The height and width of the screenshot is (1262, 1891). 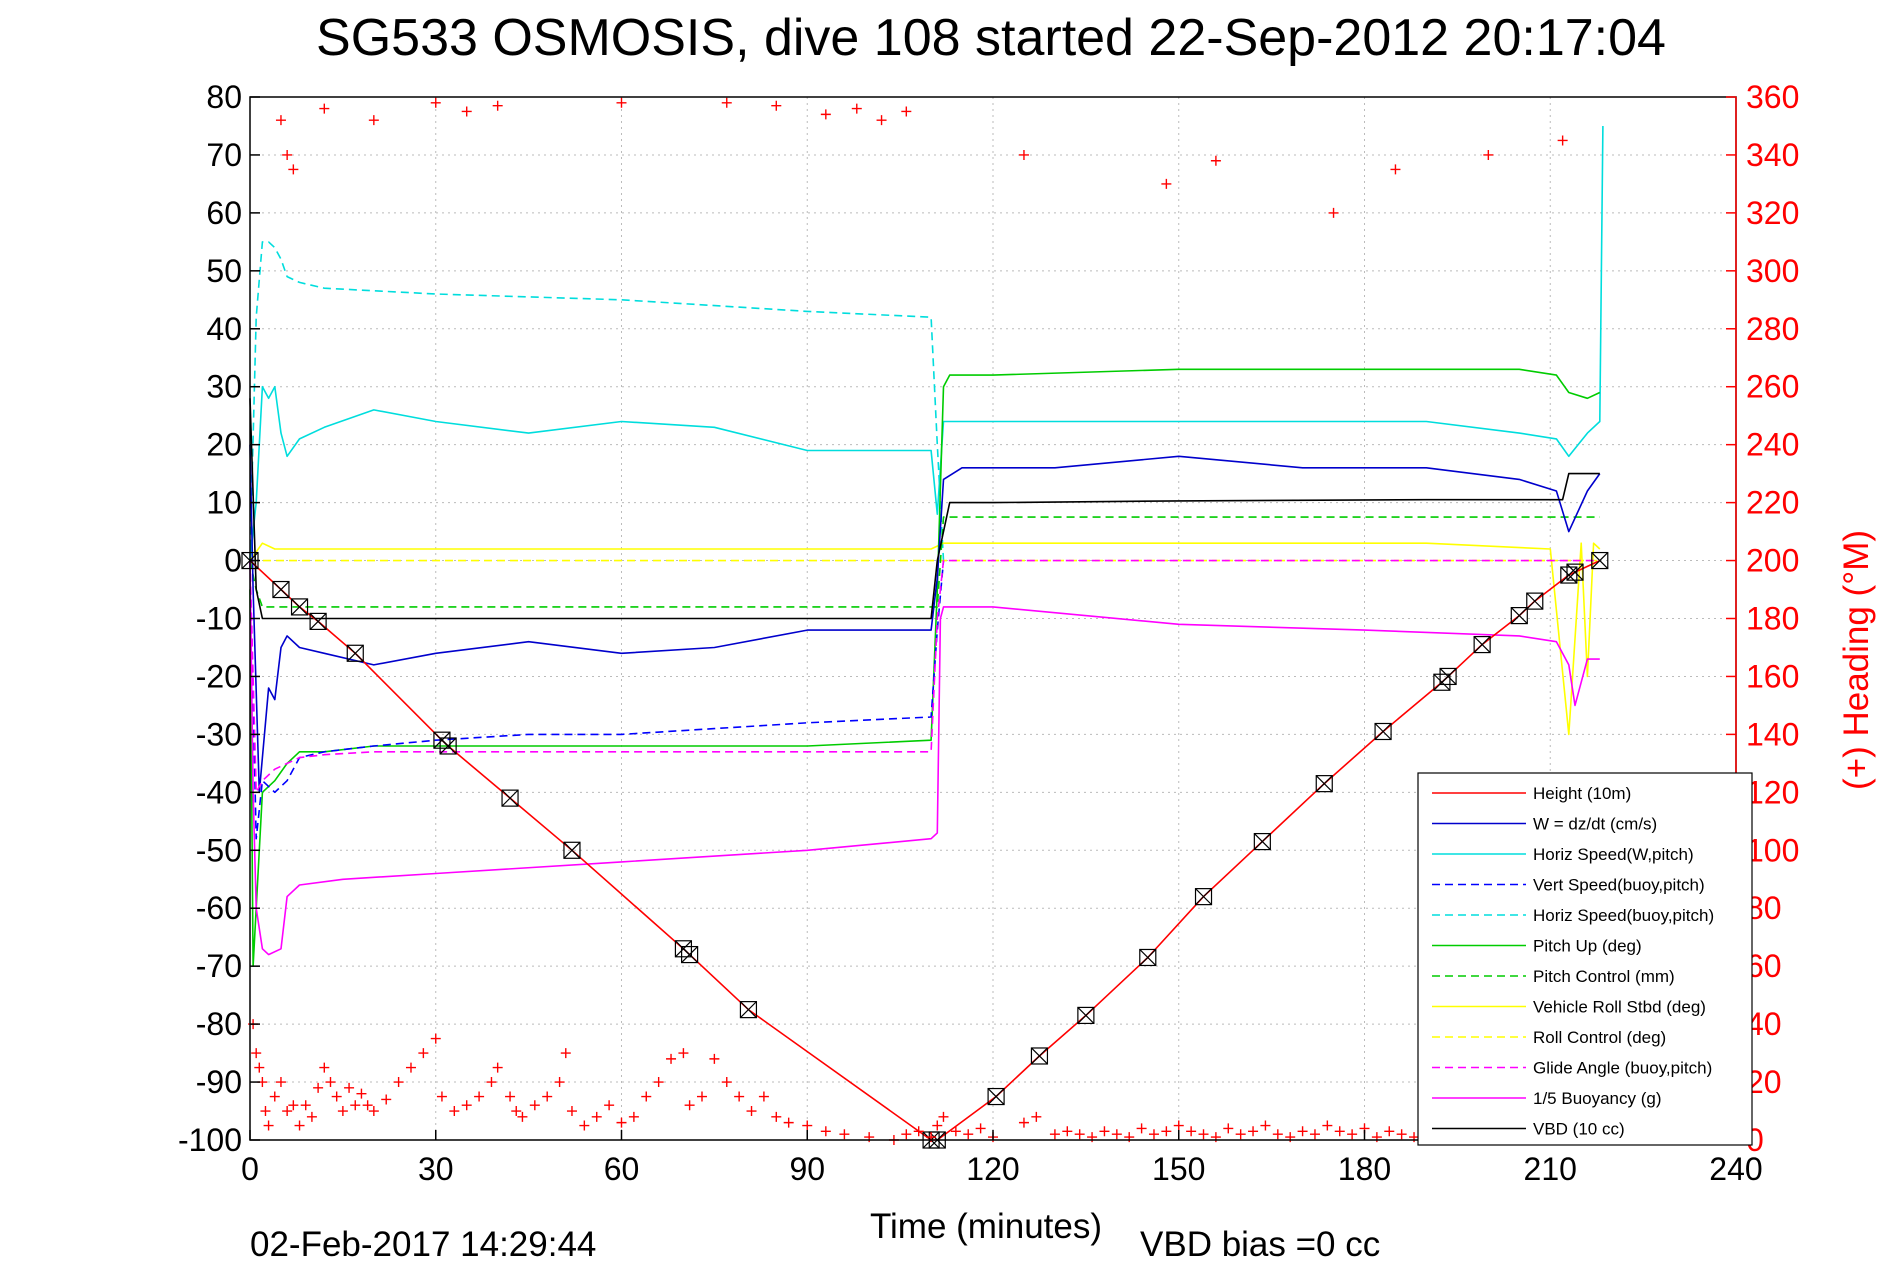 I want to click on y-tick-label: 0, so click(x=233, y=561).